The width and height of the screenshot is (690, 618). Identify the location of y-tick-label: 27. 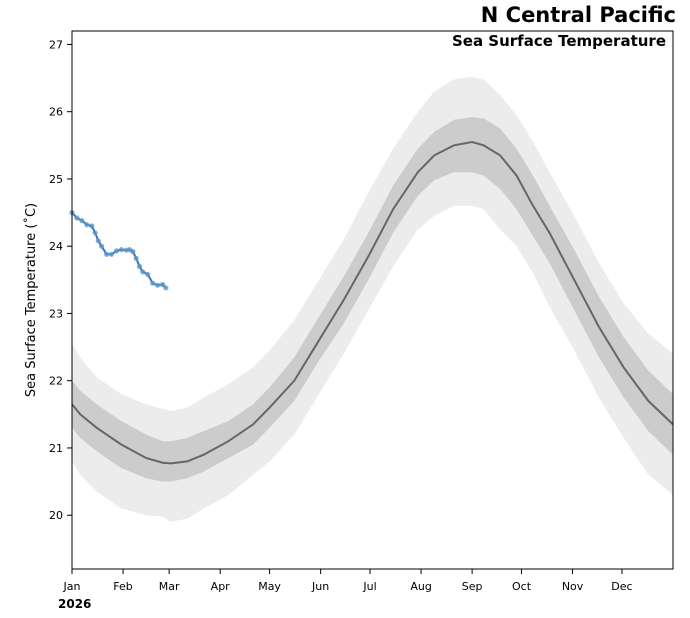
(56, 44).